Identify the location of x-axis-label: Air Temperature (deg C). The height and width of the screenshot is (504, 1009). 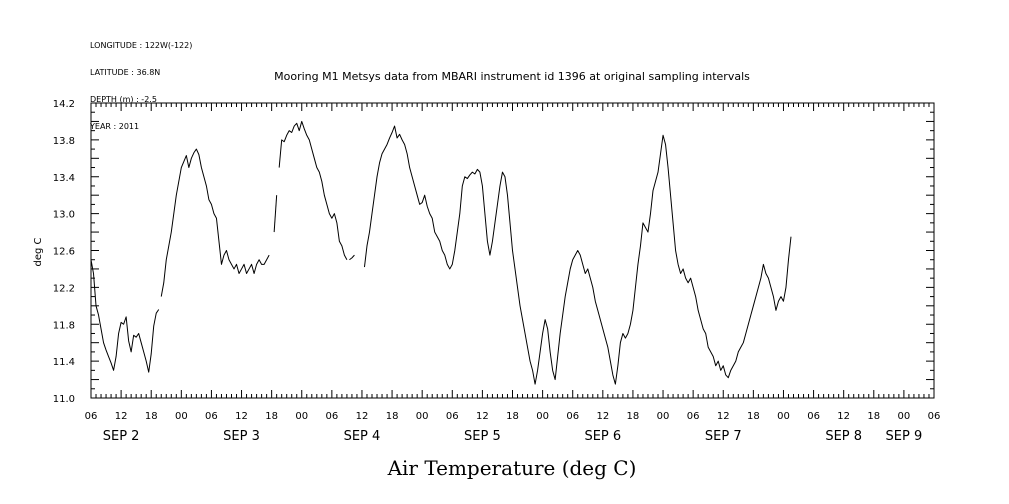
(512, 468).